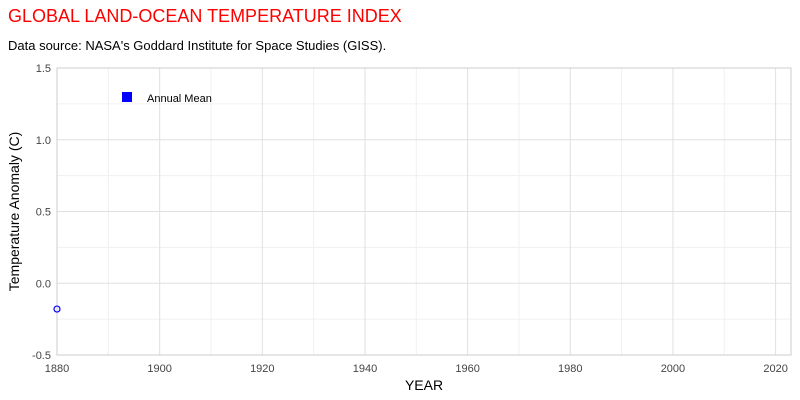  What do you see at coordinates (14, 212) in the screenshot?
I see `y-axis-label: Temperature Anomaly (C)` at bounding box center [14, 212].